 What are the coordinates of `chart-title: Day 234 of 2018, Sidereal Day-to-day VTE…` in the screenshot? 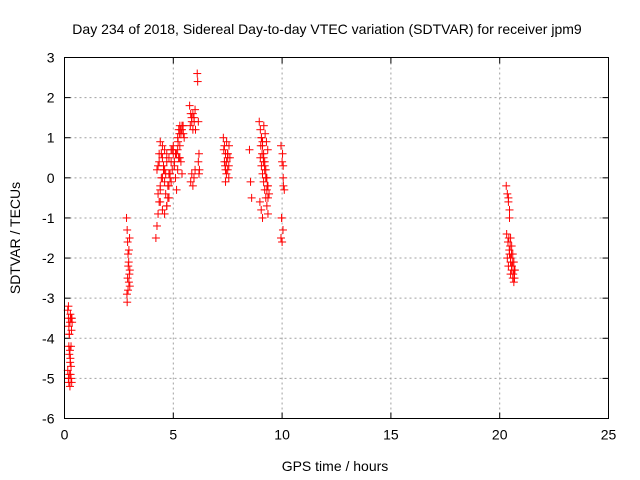 It's located at (327, 29).